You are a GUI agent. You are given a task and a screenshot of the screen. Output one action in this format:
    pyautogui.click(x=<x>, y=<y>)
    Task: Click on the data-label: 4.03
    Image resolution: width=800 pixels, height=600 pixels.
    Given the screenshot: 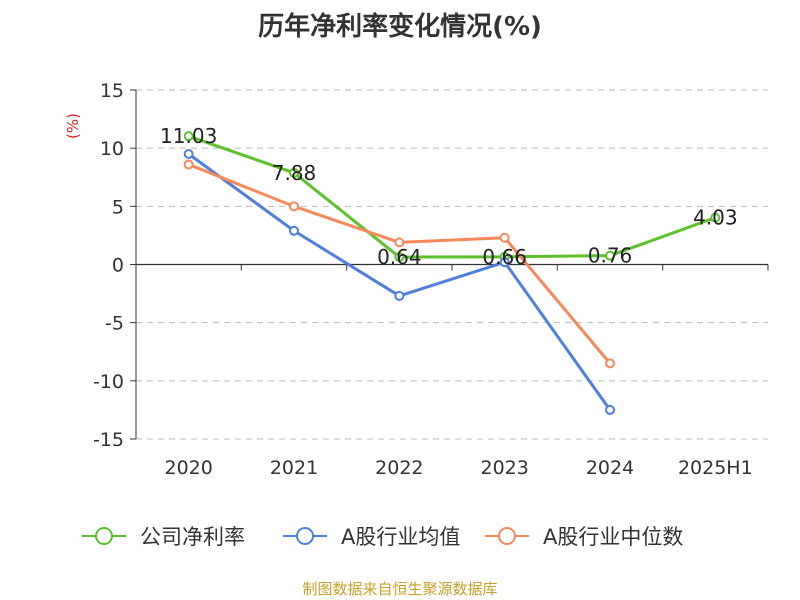 What is the action you would take?
    pyautogui.click(x=715, y=218)
    